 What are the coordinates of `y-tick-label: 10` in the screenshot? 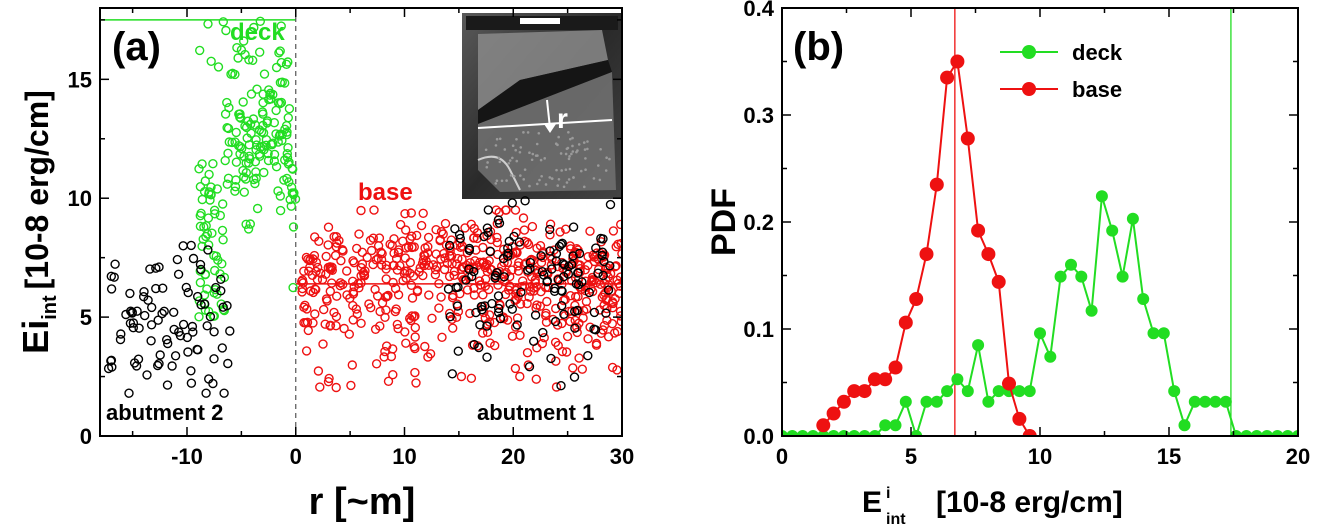 It's located at (80, 198).